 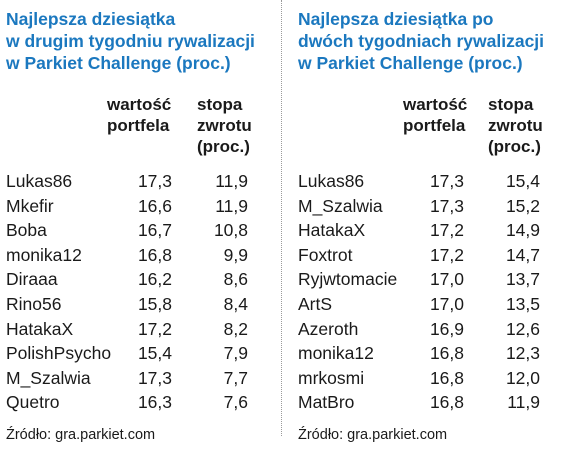 I want to click on table-row: mrkosmi 16,8 12,0, so click(x=431, y=378).